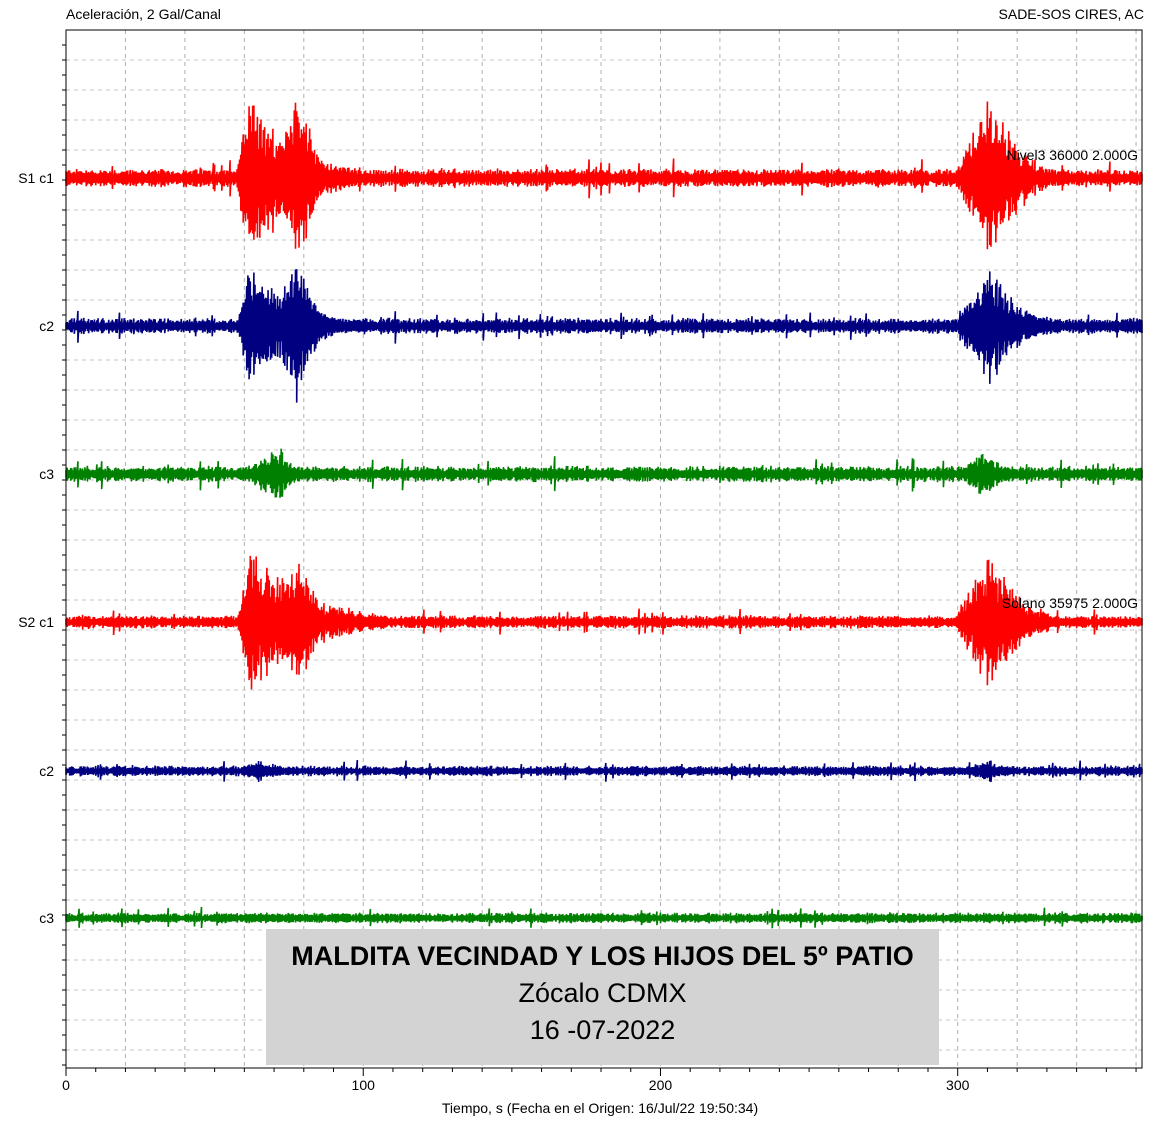 Image resolution: width=1160 pixels, height=1125 pixels. Describe the element at coordinates (364, 1085) in the screenshot. I see `x-tick-label: 100` at that location.